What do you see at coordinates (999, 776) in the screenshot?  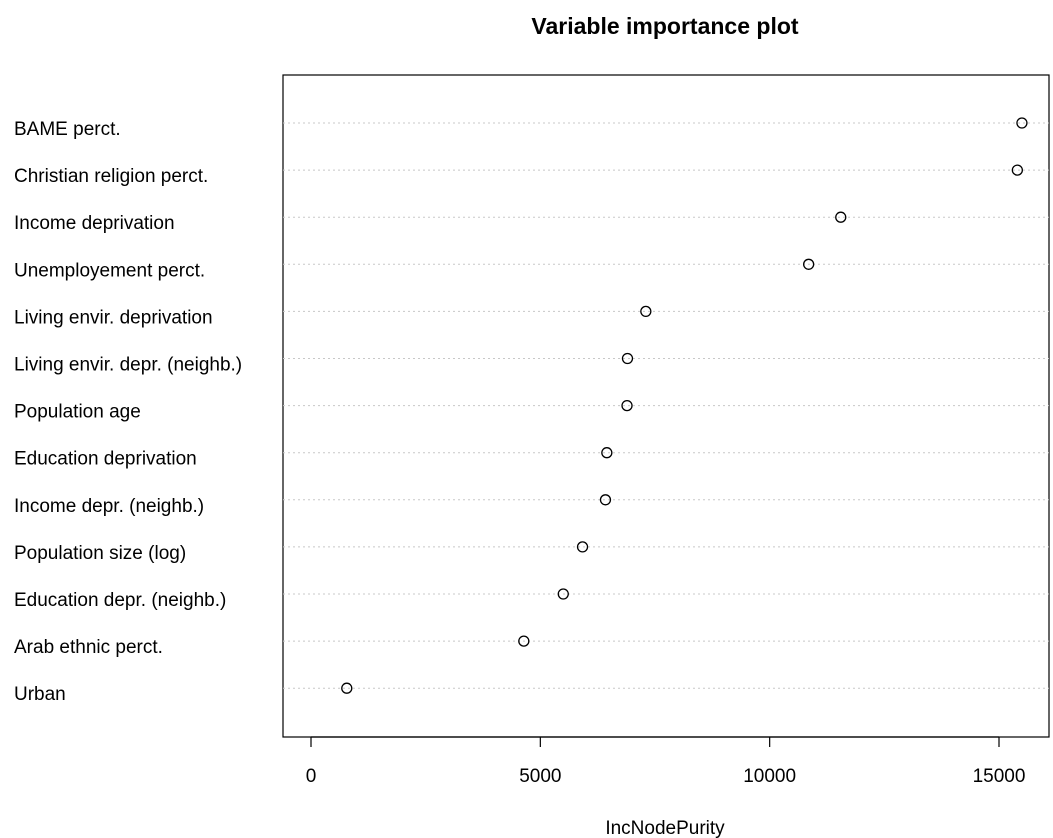 I see `x-tick-label: 15000` at bounding box center [999, 776].